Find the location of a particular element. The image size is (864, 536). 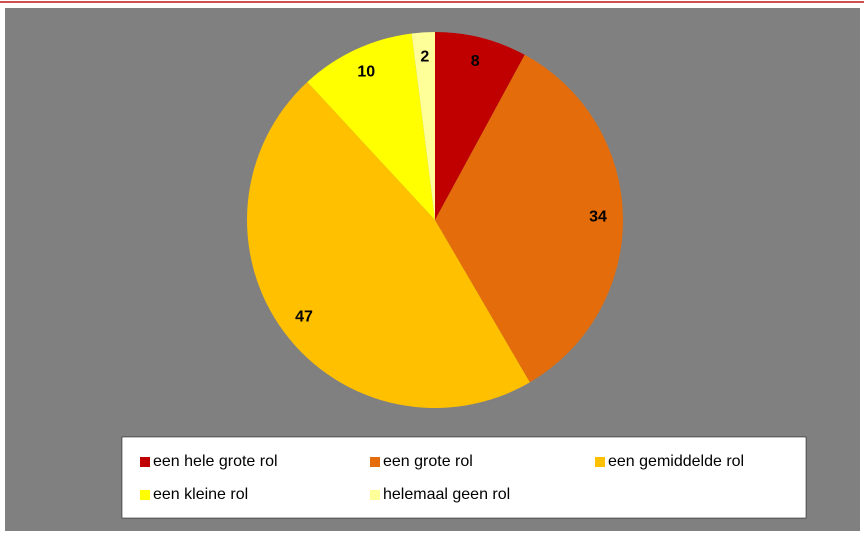

legend-label: een gemiddelde rol is located at coordinates (676, 461).